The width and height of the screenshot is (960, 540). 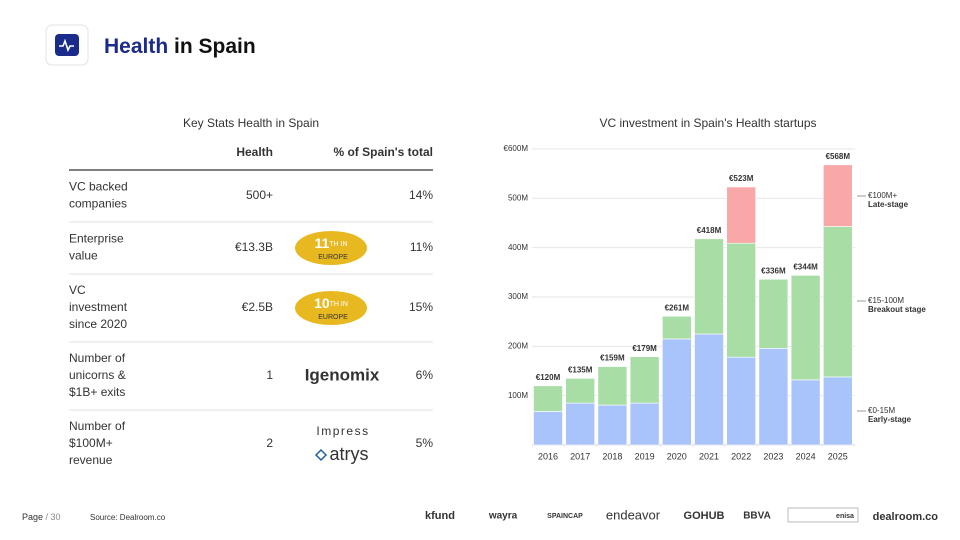 What do you see at coordinates (254, 247) in the screenshot?
I see `health-value: €13.3B` at bounding box center [254, 247].